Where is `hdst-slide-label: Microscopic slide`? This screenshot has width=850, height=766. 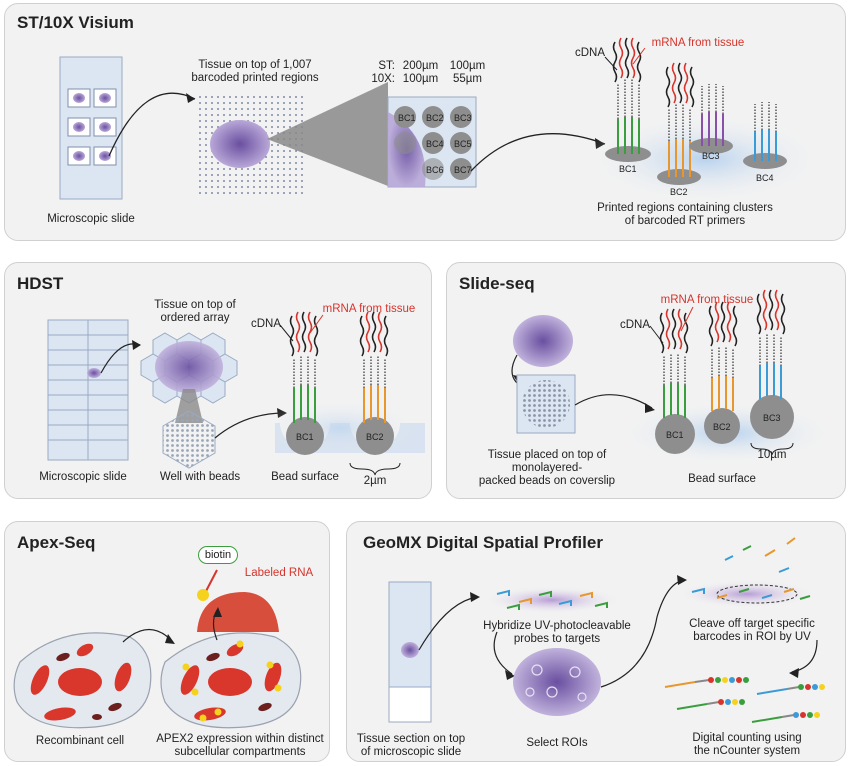
hdst-slide-label: Microscopic slide is located at coordinates (83, 477).